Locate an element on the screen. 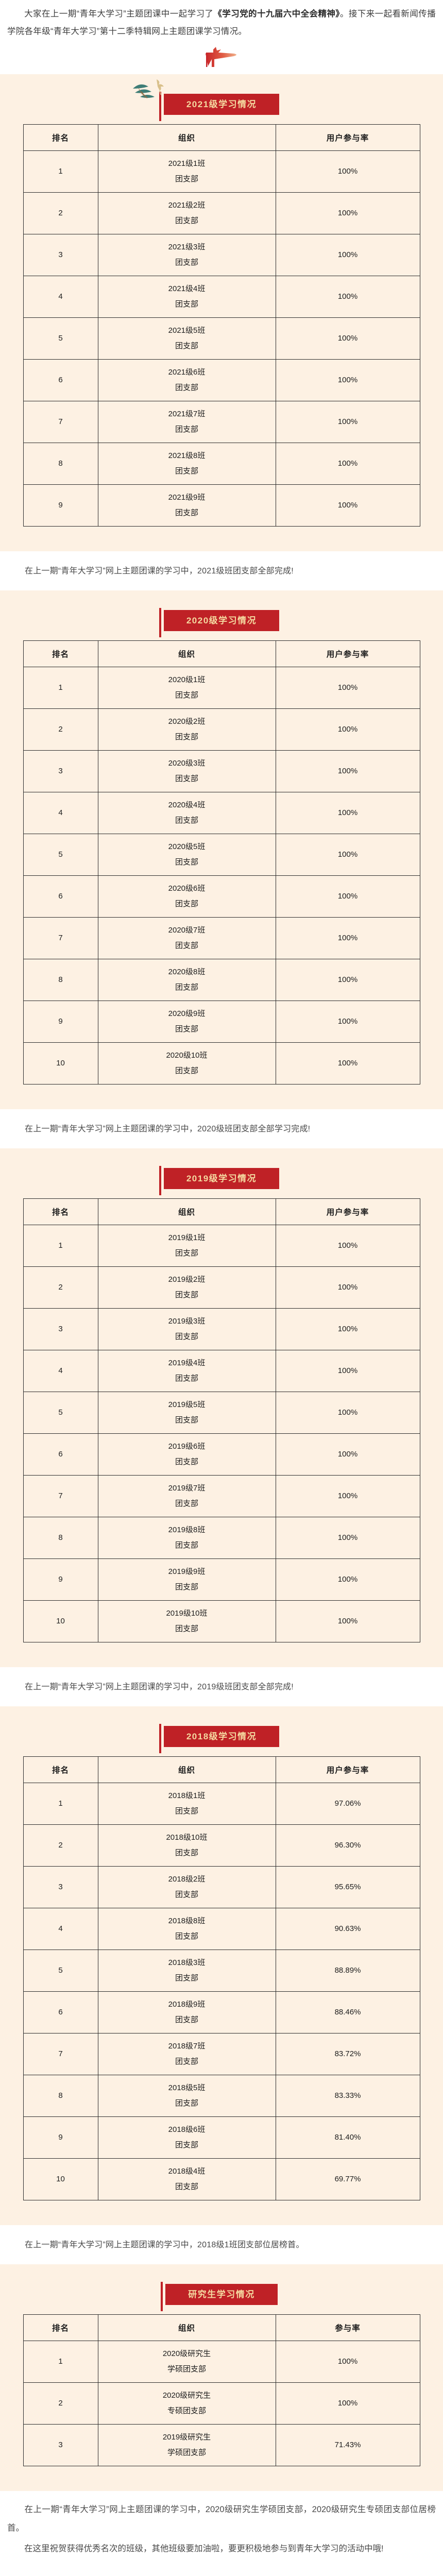 The height and width of the screenshot is (2576, 443). cell-organization: 2018级9班 团支部 is located at coordinates (186, 2012).